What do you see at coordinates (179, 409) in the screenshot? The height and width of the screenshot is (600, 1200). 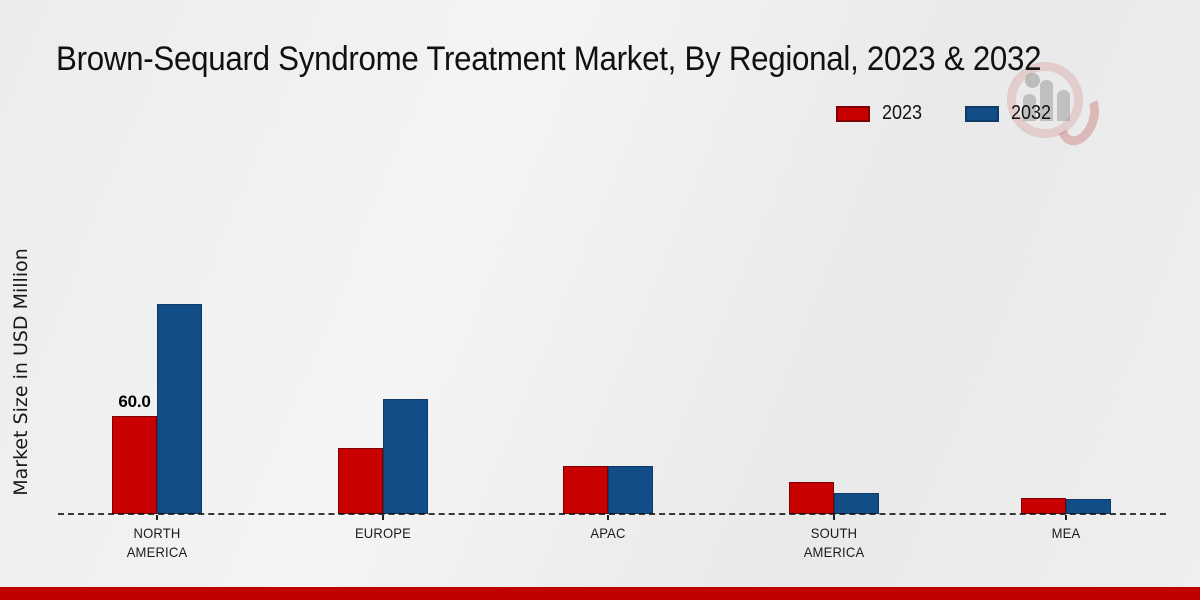 I see `bar-2032-north-america` at bounding box center [179, 409].